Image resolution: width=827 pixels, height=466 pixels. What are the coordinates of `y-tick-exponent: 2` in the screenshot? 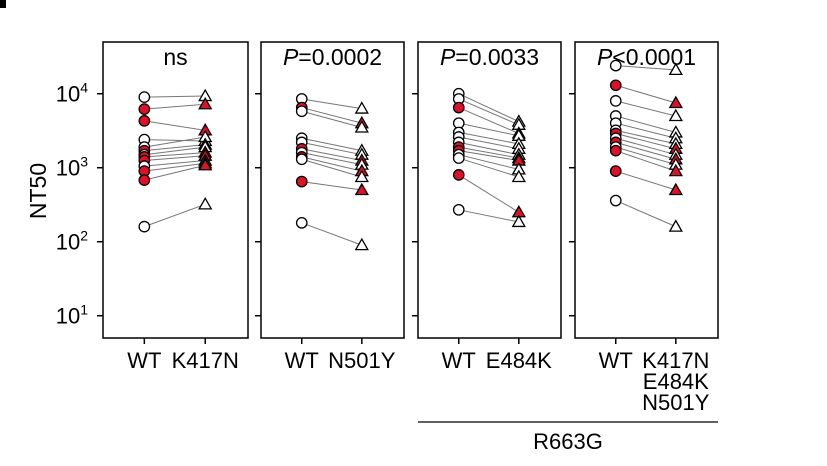 It's located at (84, 236).